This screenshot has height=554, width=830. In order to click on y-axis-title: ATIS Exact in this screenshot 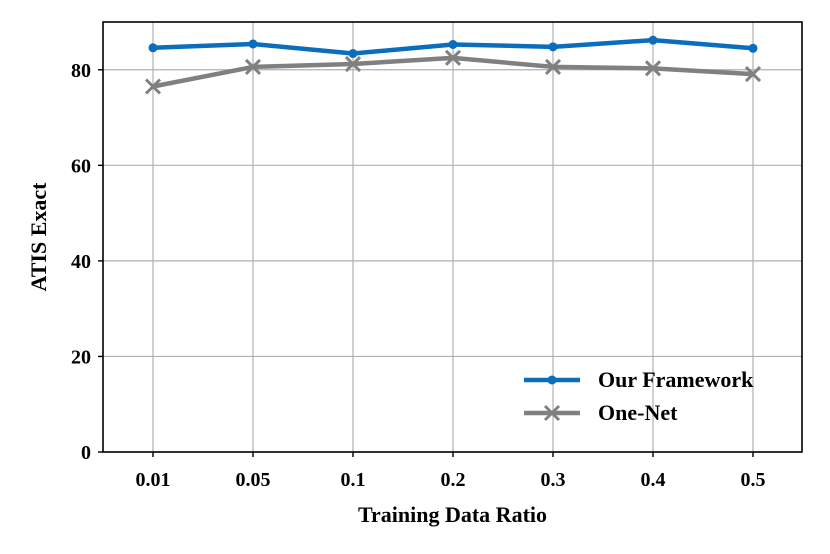, I will do `click(38, 237)`.